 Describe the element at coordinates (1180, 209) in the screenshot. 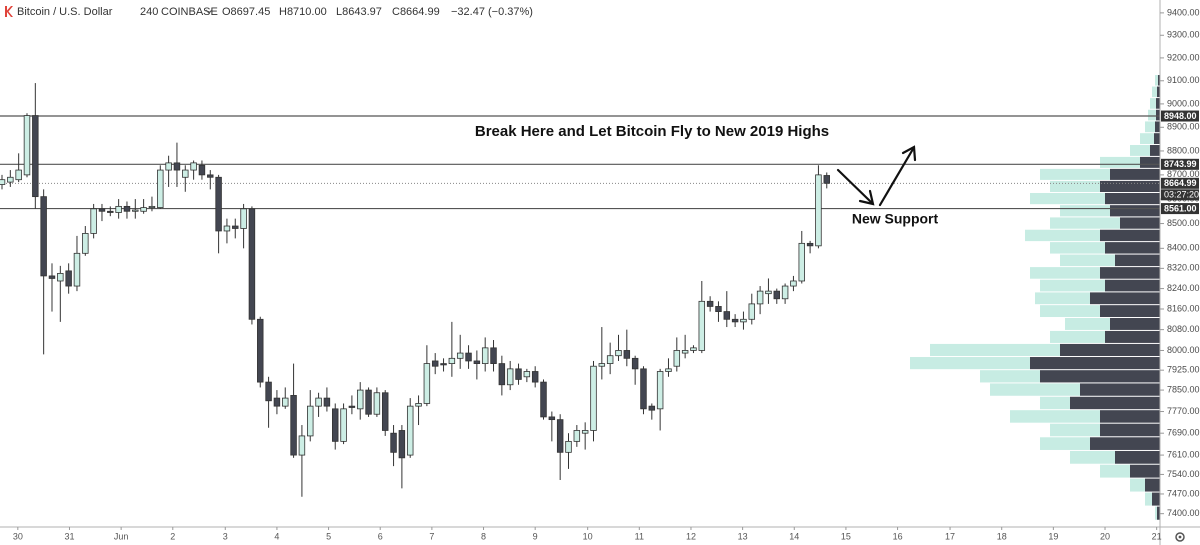

I see `level-tag` at that location.